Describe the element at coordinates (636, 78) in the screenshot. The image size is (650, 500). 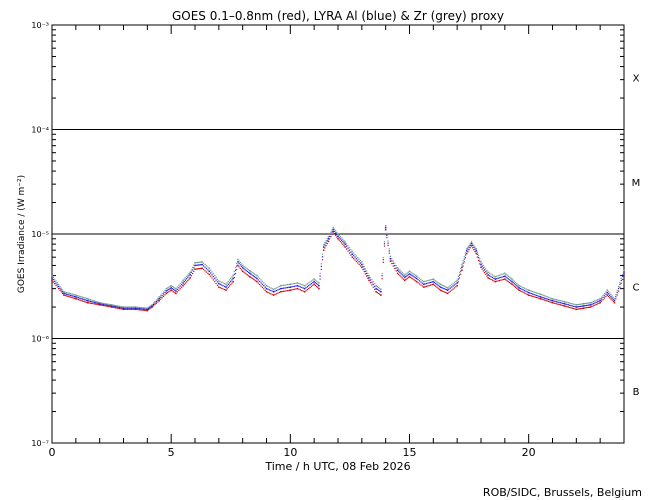
I see `flare-class-label: X` at that location.